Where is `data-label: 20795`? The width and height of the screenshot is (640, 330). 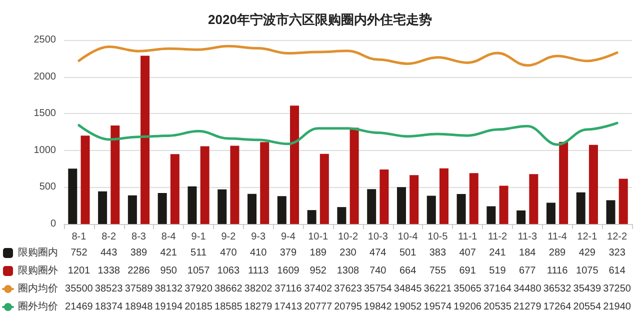
data-label: 20795 is located at coordinates (348, 307).